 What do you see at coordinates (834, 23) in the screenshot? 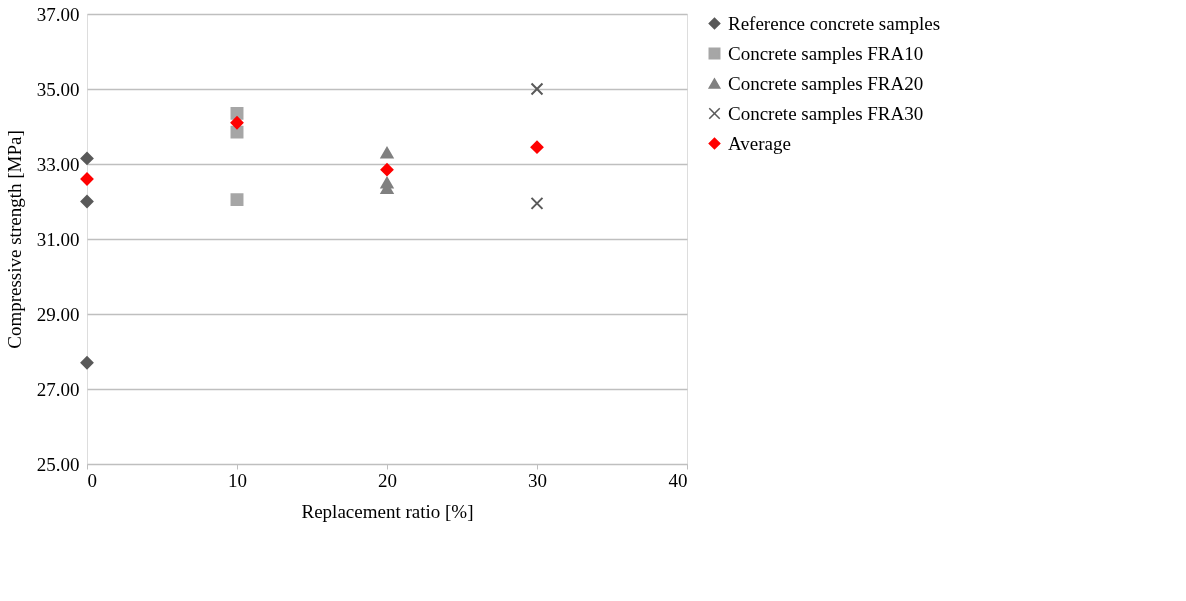
I see `legend-label: Reference concrete samples` at bounding box center [834, 23].